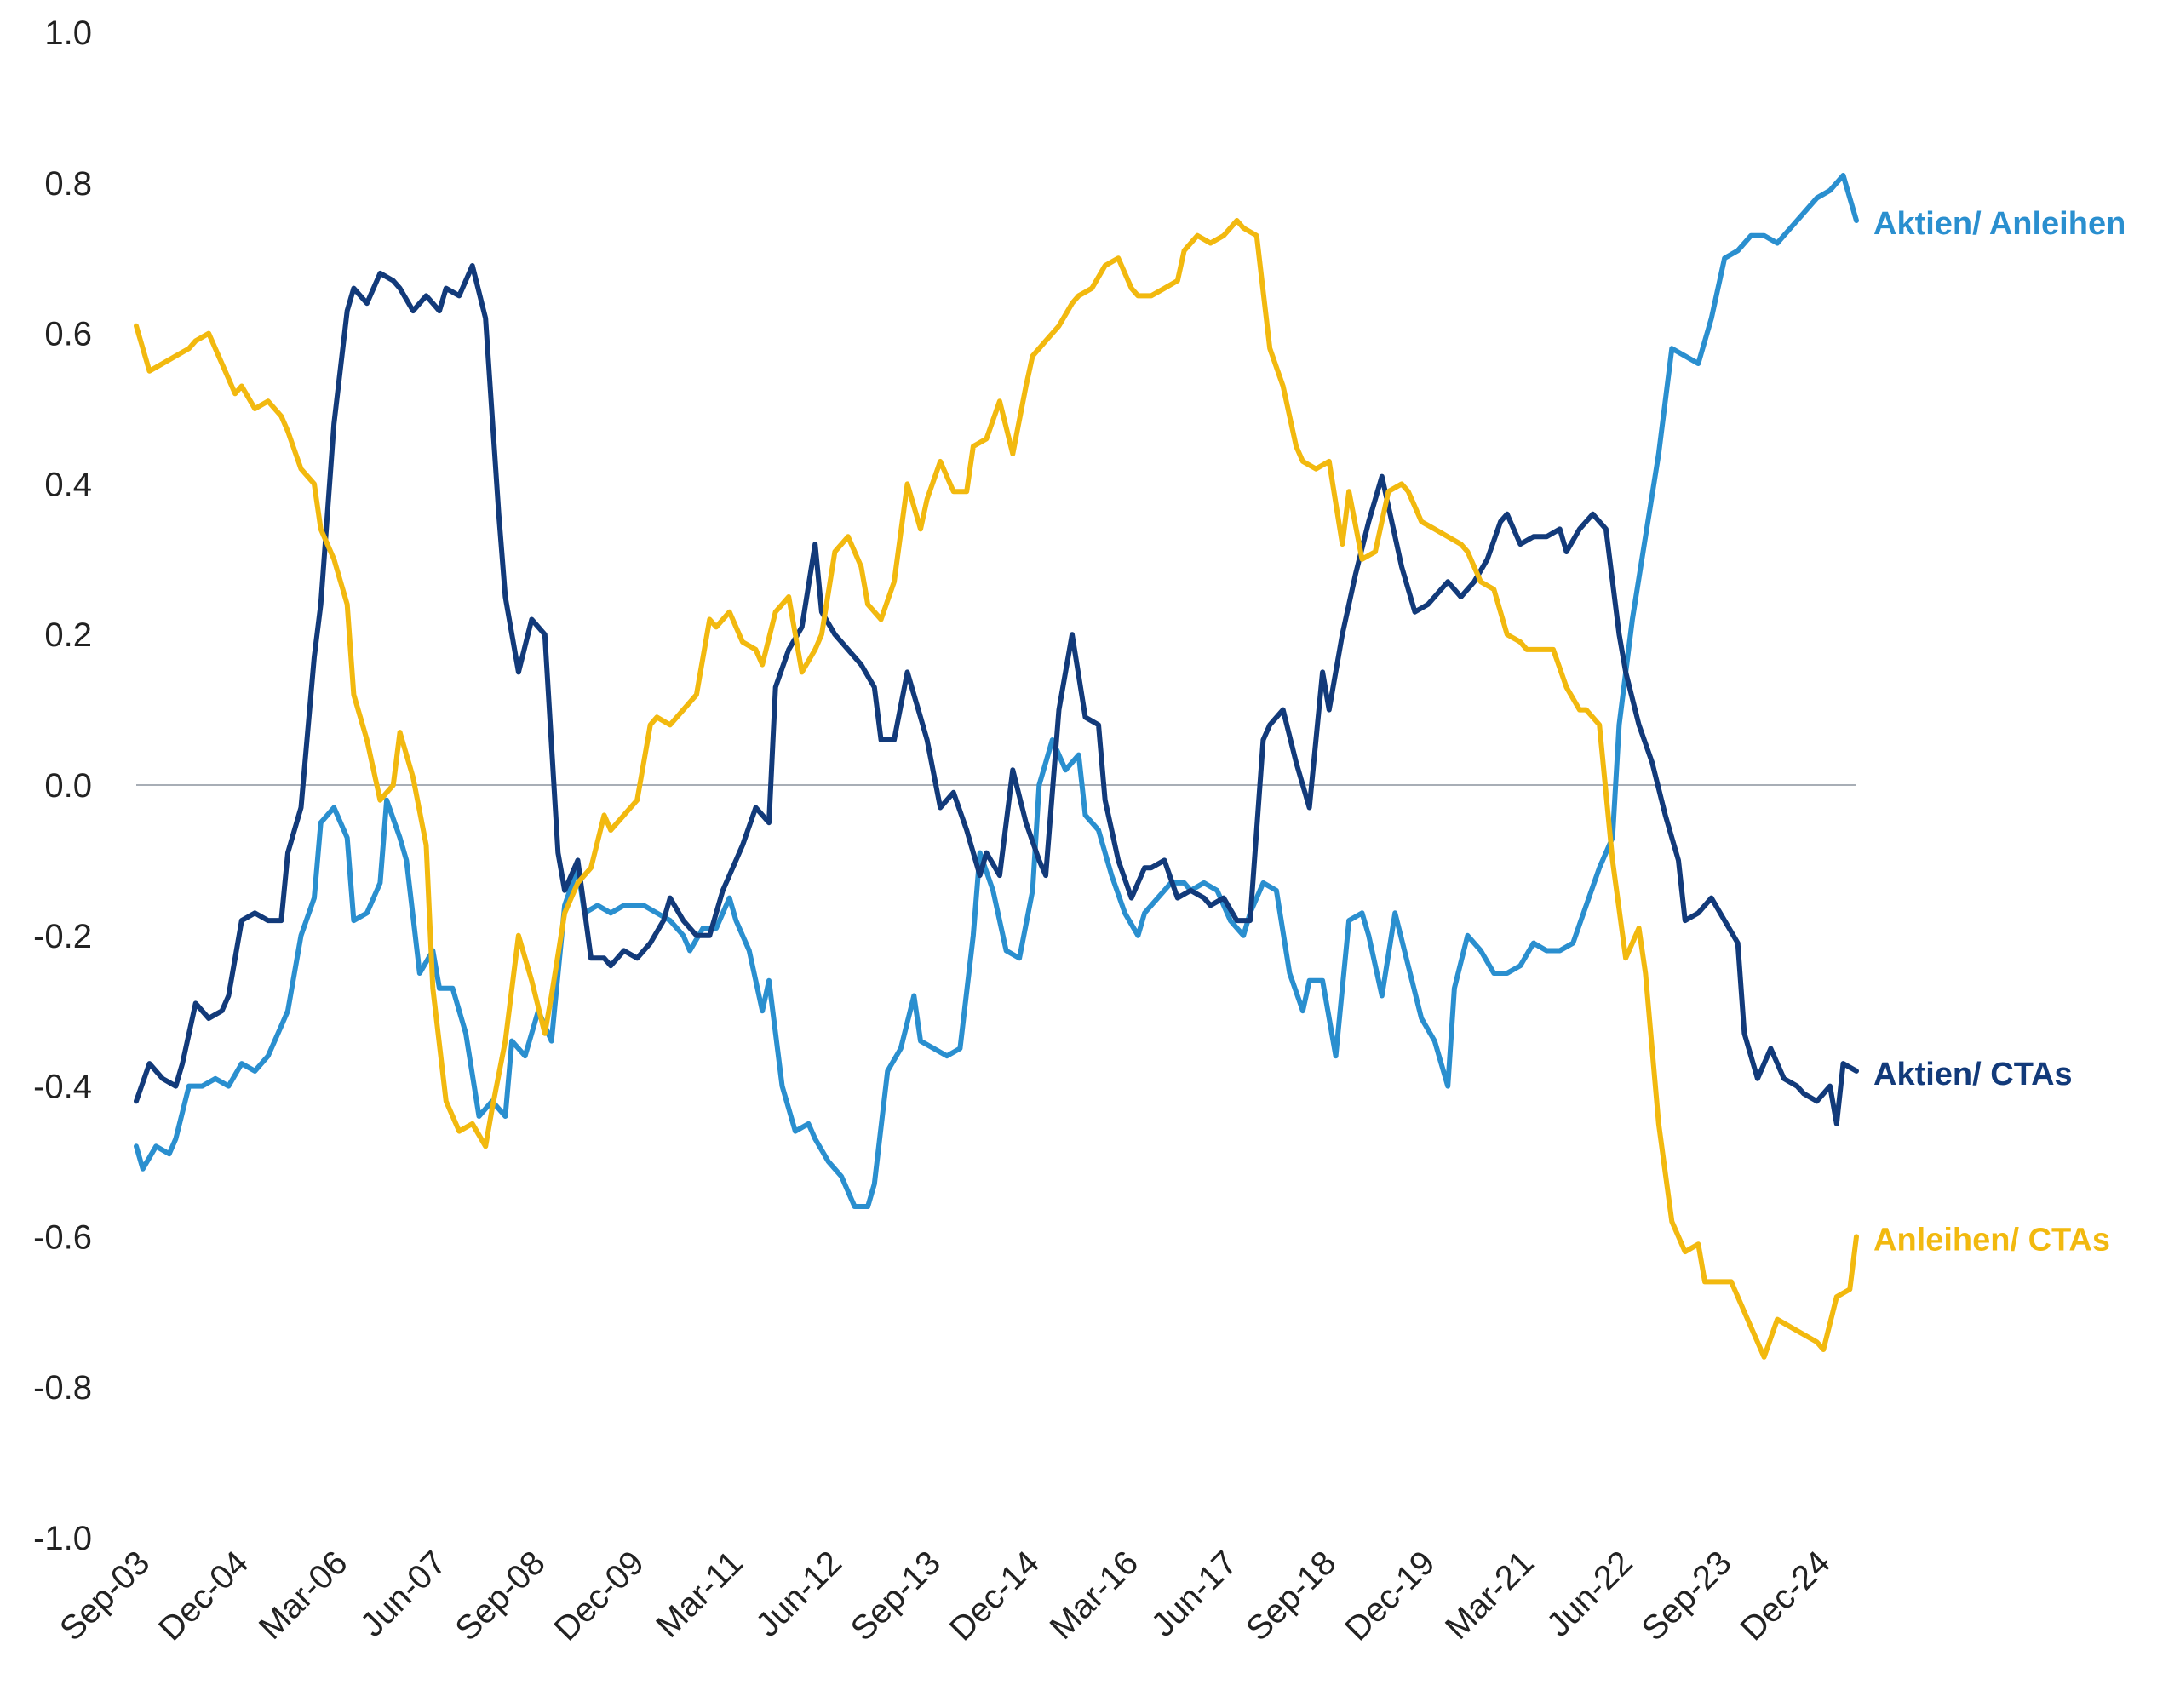 The width and height of the screenshot is (2180, 1708). Describe the element at coordinates (1390, 1596) in the screenshot. I see `x-tick-label: Dec-19` at that location.